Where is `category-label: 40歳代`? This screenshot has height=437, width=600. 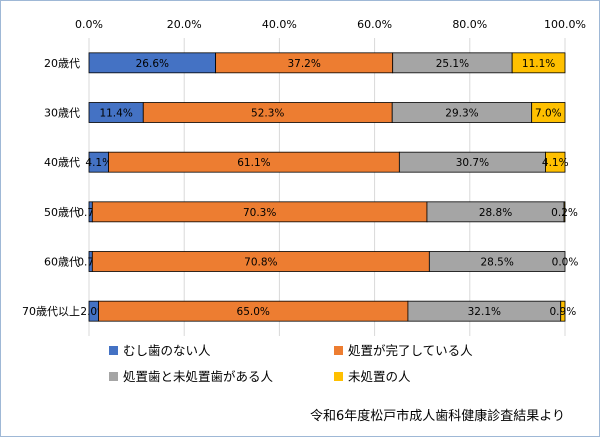 category-label: 40歳代 is located at coordinates (62, 162).